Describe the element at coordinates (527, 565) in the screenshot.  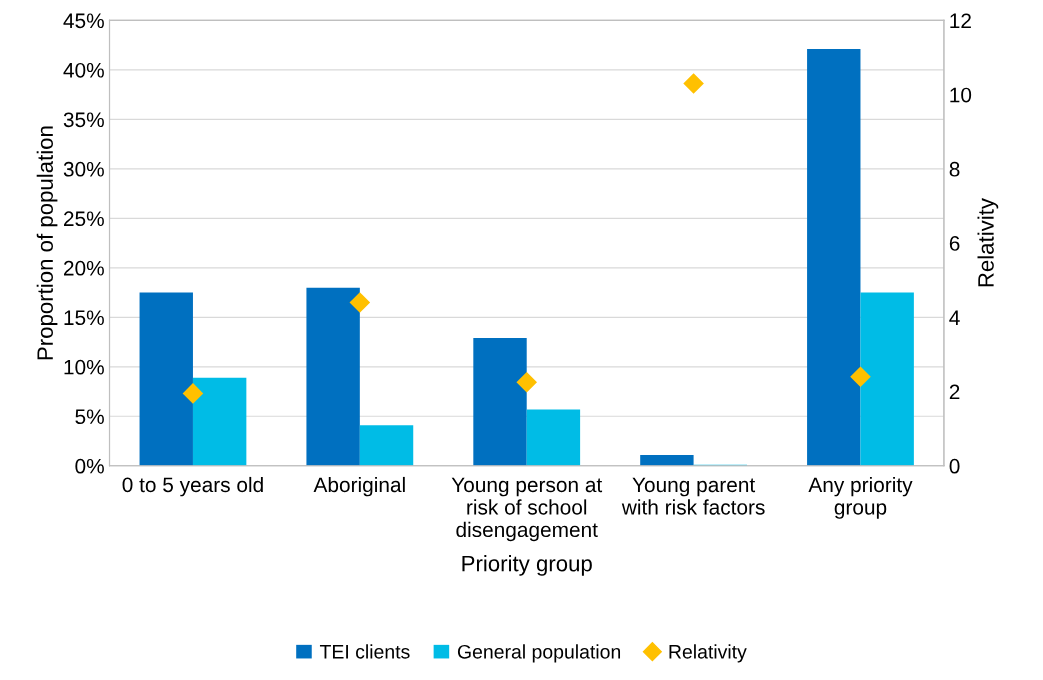
I see `x-axis-title: Priority group` at that location.